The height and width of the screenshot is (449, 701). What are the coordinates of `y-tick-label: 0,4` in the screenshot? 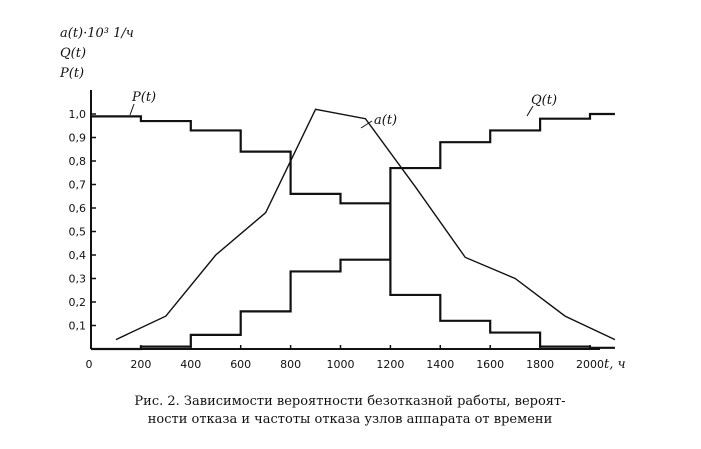 It's located at (78, 255).